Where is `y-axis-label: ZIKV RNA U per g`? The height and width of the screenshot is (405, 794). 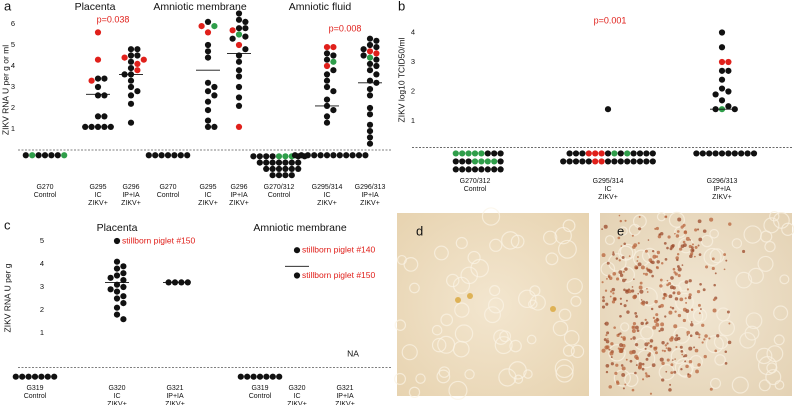
y-axis-label: ZIKV RNA U per g is located at coordinates (7, 297).